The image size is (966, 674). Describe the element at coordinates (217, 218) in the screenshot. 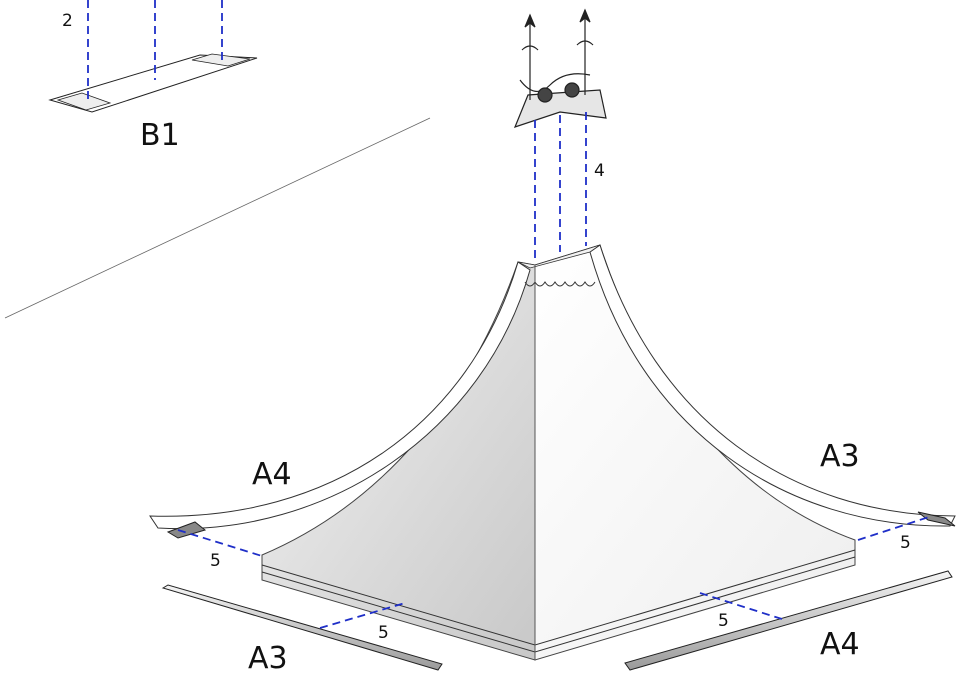

I see `guide-line` at that location.